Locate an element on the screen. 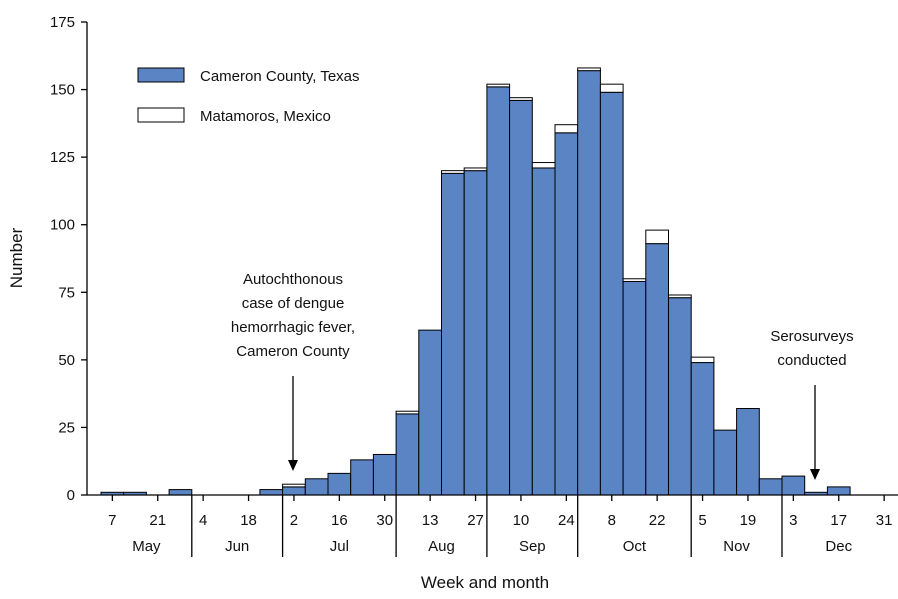  annotation-dengue-line-2: case of dengue is located at coordinates (293, 303).